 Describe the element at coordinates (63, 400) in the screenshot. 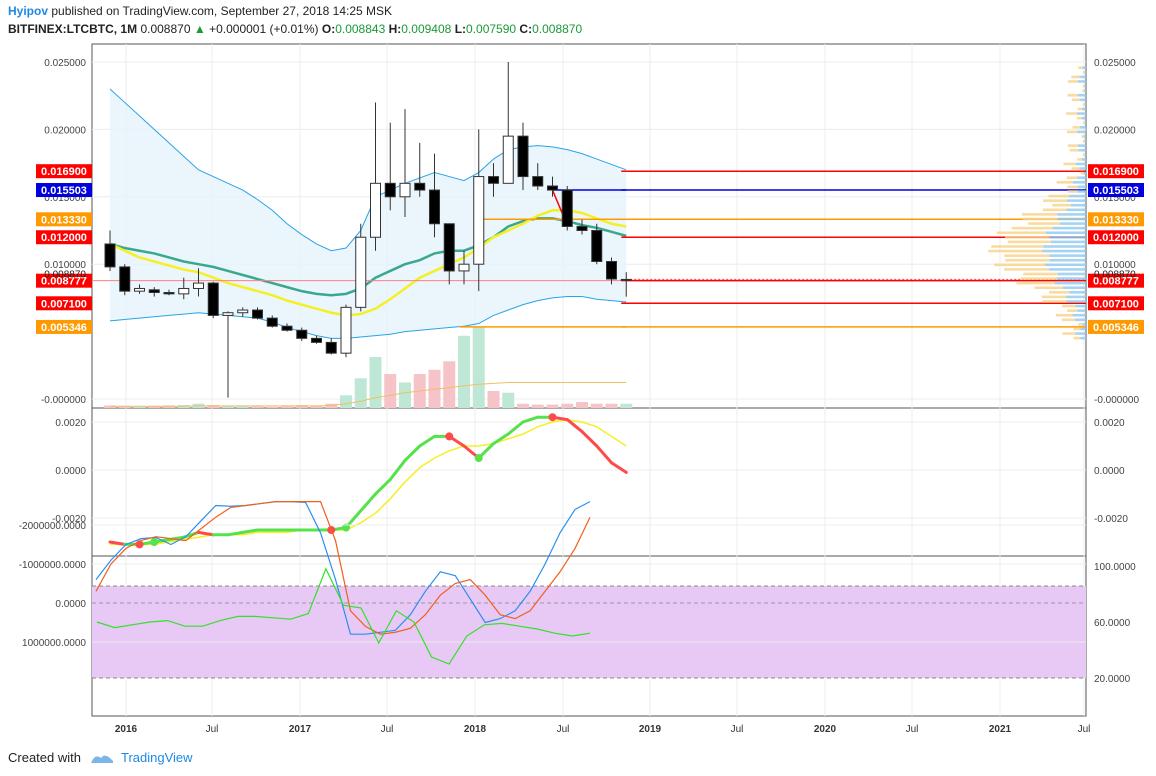

I see `y-tick-label-left: -0.000000` at that location.